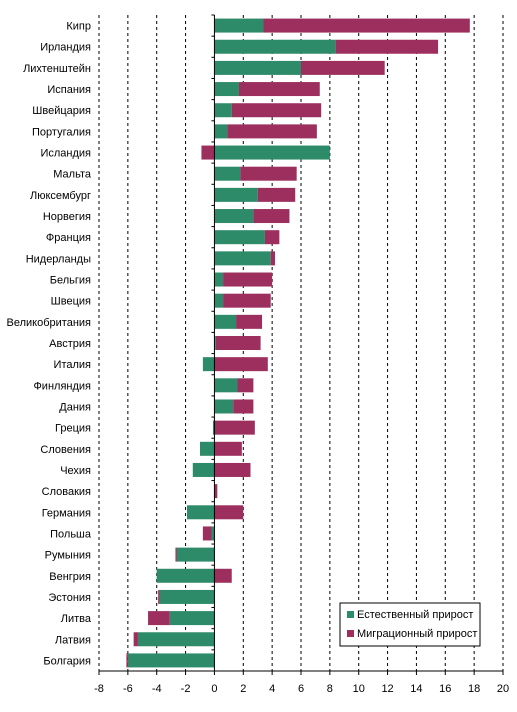  Describe the element at coordinates (359, 689) in the screenshot. I see `x-tick-label: 10` at that location.